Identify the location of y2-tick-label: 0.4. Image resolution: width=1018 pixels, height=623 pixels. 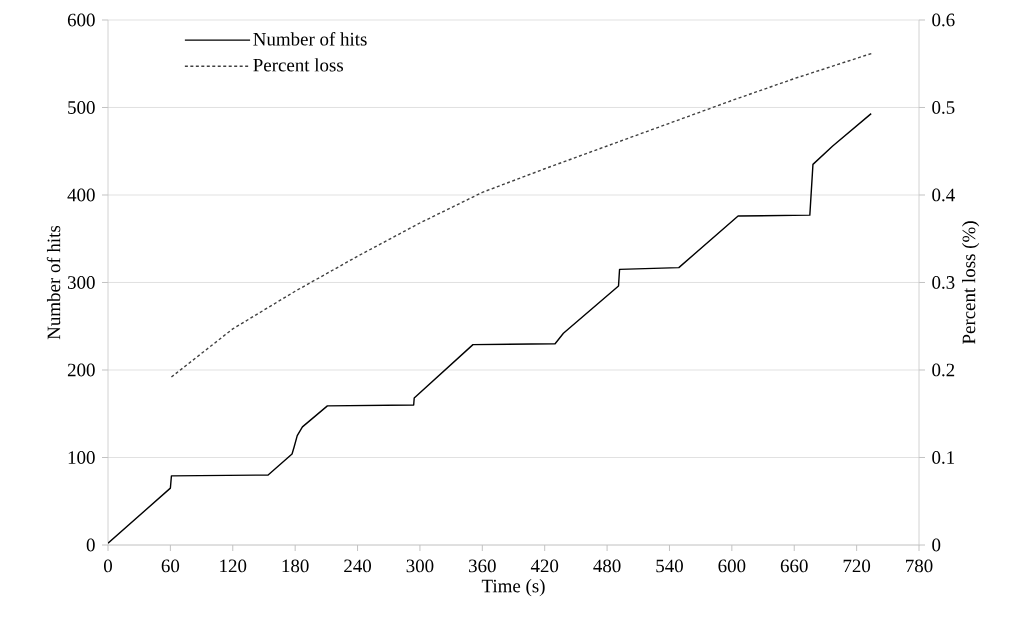
(943, 195).